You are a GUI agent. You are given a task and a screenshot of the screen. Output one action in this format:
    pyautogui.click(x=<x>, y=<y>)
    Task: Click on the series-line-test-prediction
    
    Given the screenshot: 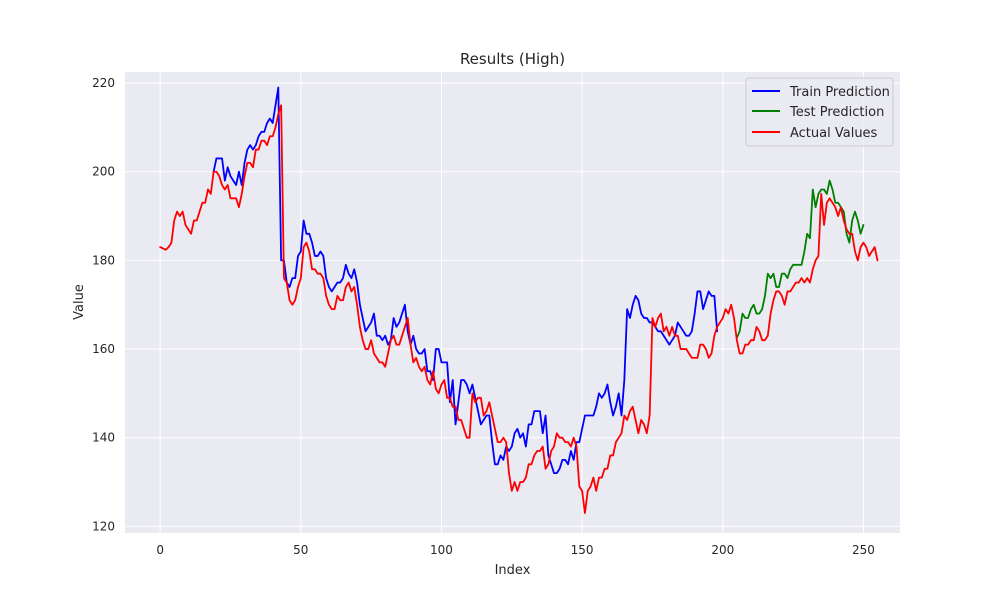 What is the action you would take?
    pyautogui.click(x=800, y=259)
    